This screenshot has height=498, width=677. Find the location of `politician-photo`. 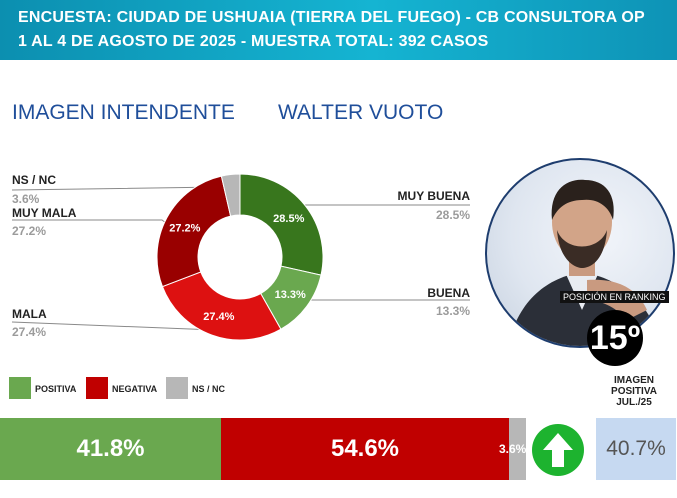

politician-photo is located at coordinates (580, 253).